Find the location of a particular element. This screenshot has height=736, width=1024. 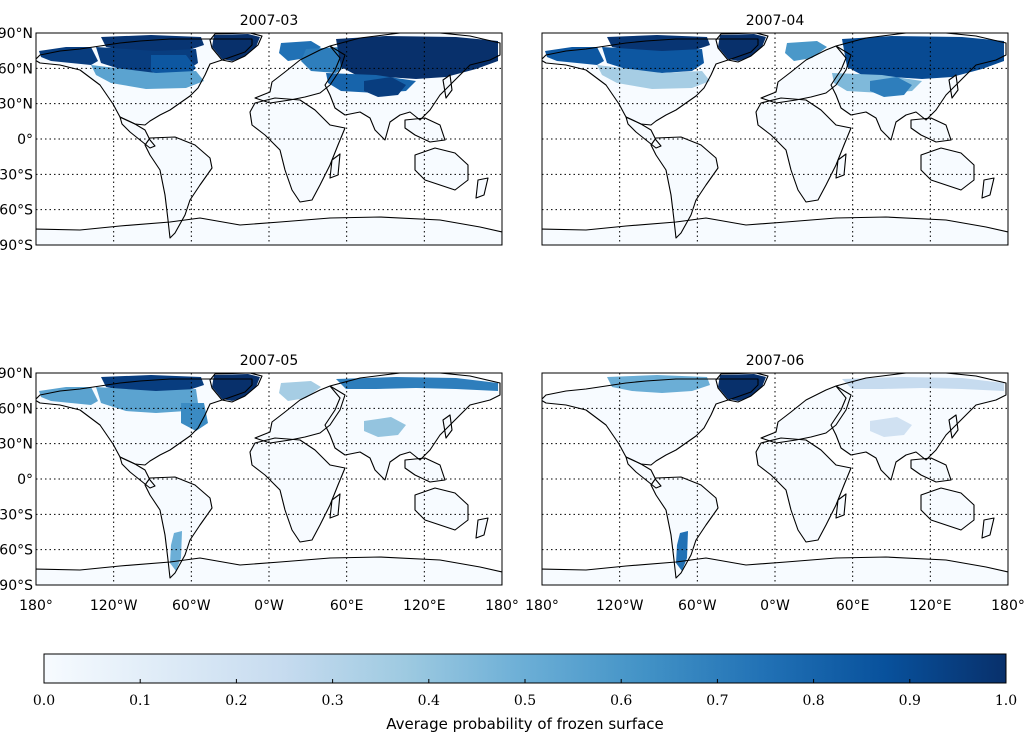

map-panel: 2007-04 is located at coordinates (775, 129).